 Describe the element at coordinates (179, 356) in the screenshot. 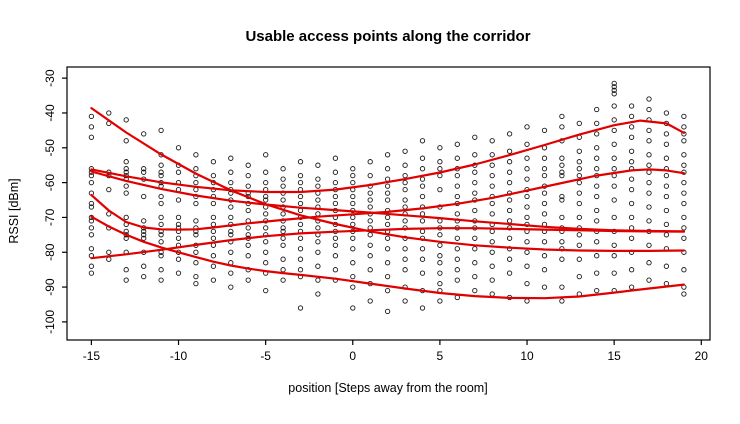

I see `x-tick-label: -10` at that location.